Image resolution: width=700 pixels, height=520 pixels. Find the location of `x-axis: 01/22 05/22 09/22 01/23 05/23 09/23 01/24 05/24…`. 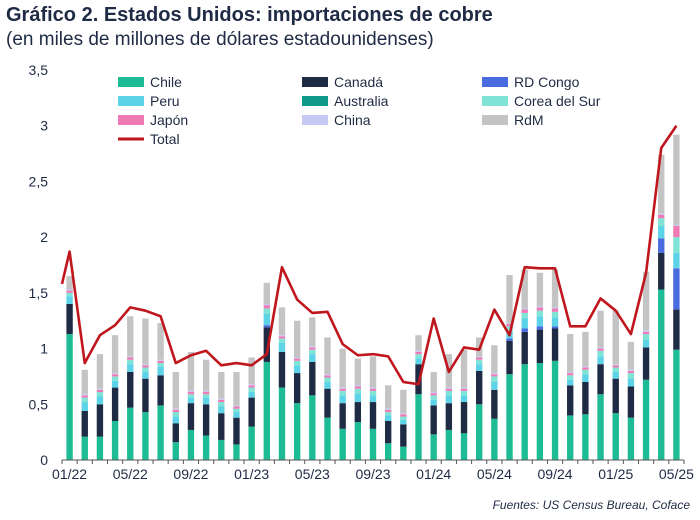

x-axis: 01/22 05/22 09/22 01/23 05/23 09/23 01/24 05/24… is located at coordinates (373, 470).